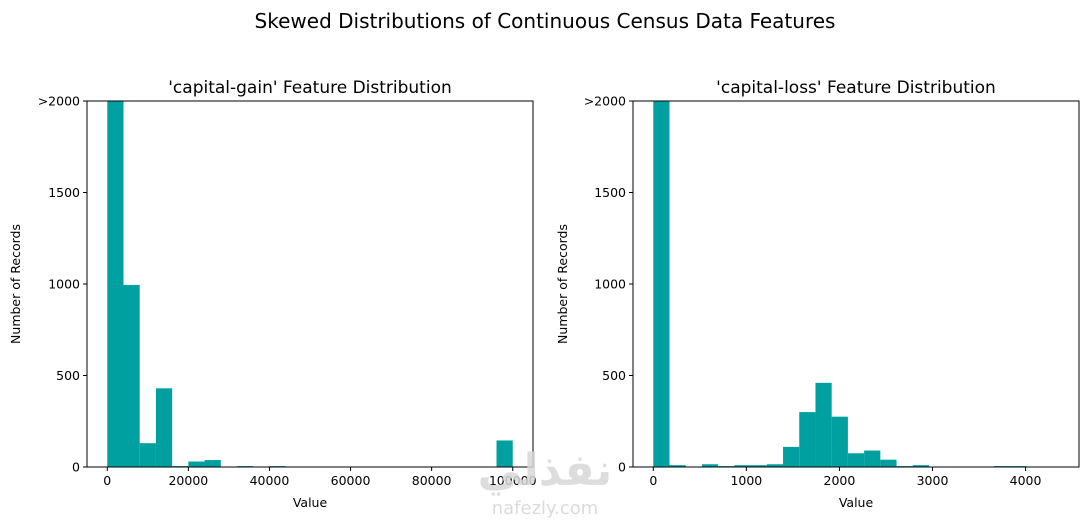  I want to click on capital-gain-y-tick-label: 500, so click(68, 375).